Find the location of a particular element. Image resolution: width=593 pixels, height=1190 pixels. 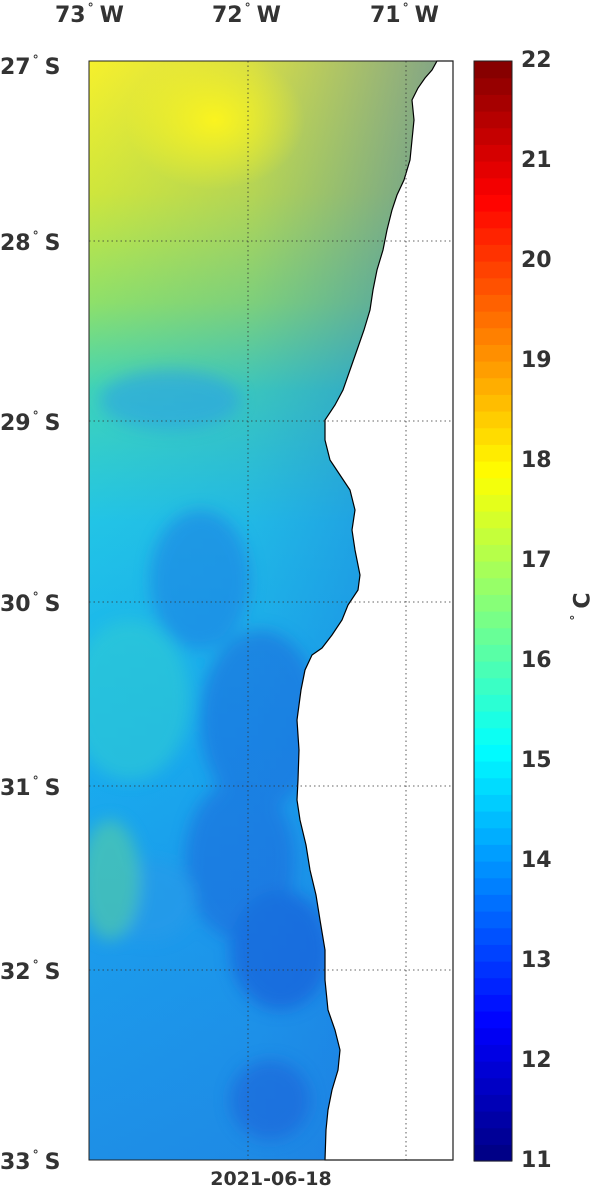

colorbar-tick-17: 17 is located at coordinates (536, 560).